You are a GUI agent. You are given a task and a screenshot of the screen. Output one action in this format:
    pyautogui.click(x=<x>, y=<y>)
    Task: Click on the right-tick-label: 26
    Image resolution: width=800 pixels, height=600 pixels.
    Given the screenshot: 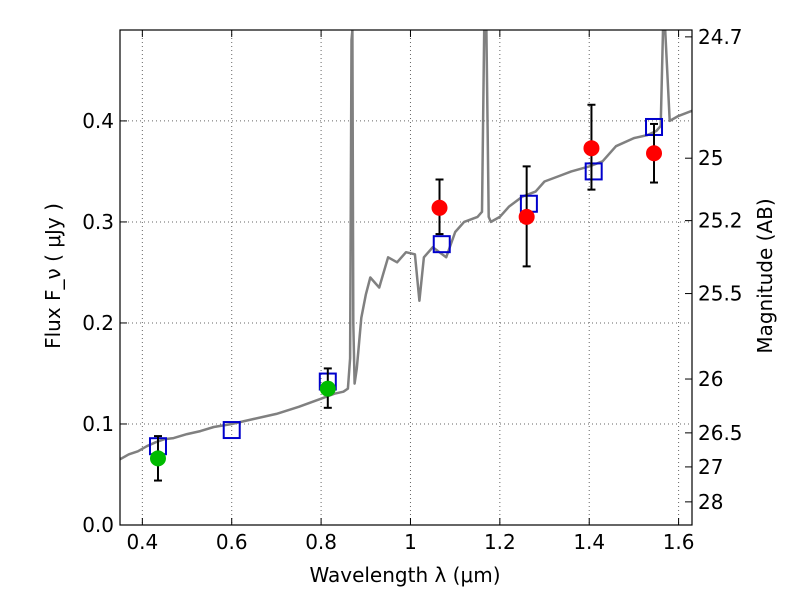 What is the action you would take?
    pyautogui.click(x=710, y=379)
    